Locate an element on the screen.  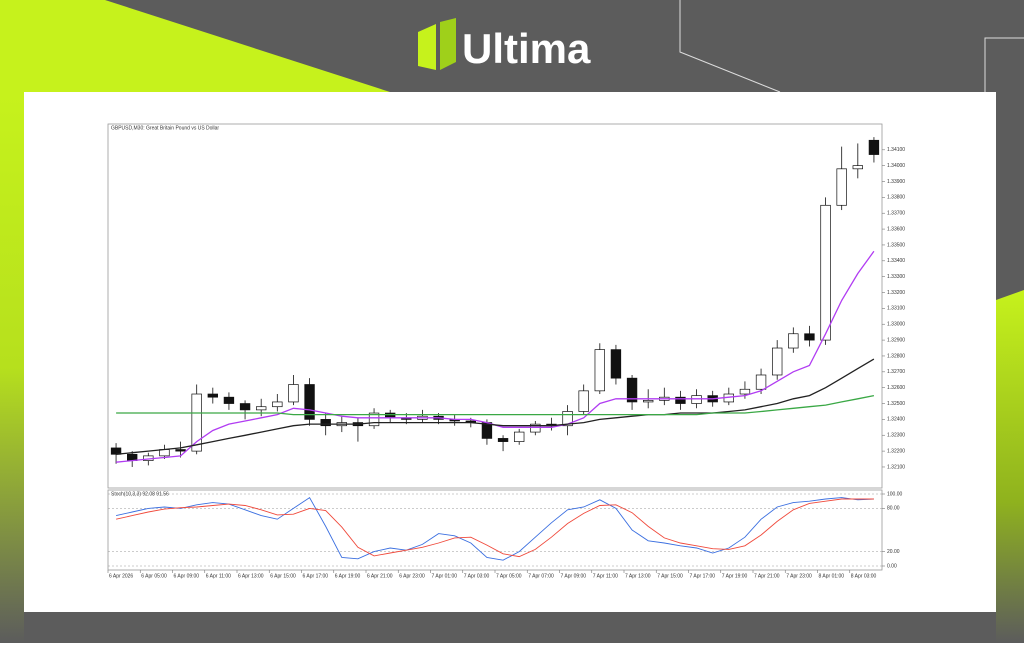
y-tick-label: 1.33700 is located at coordinates (896, 214).